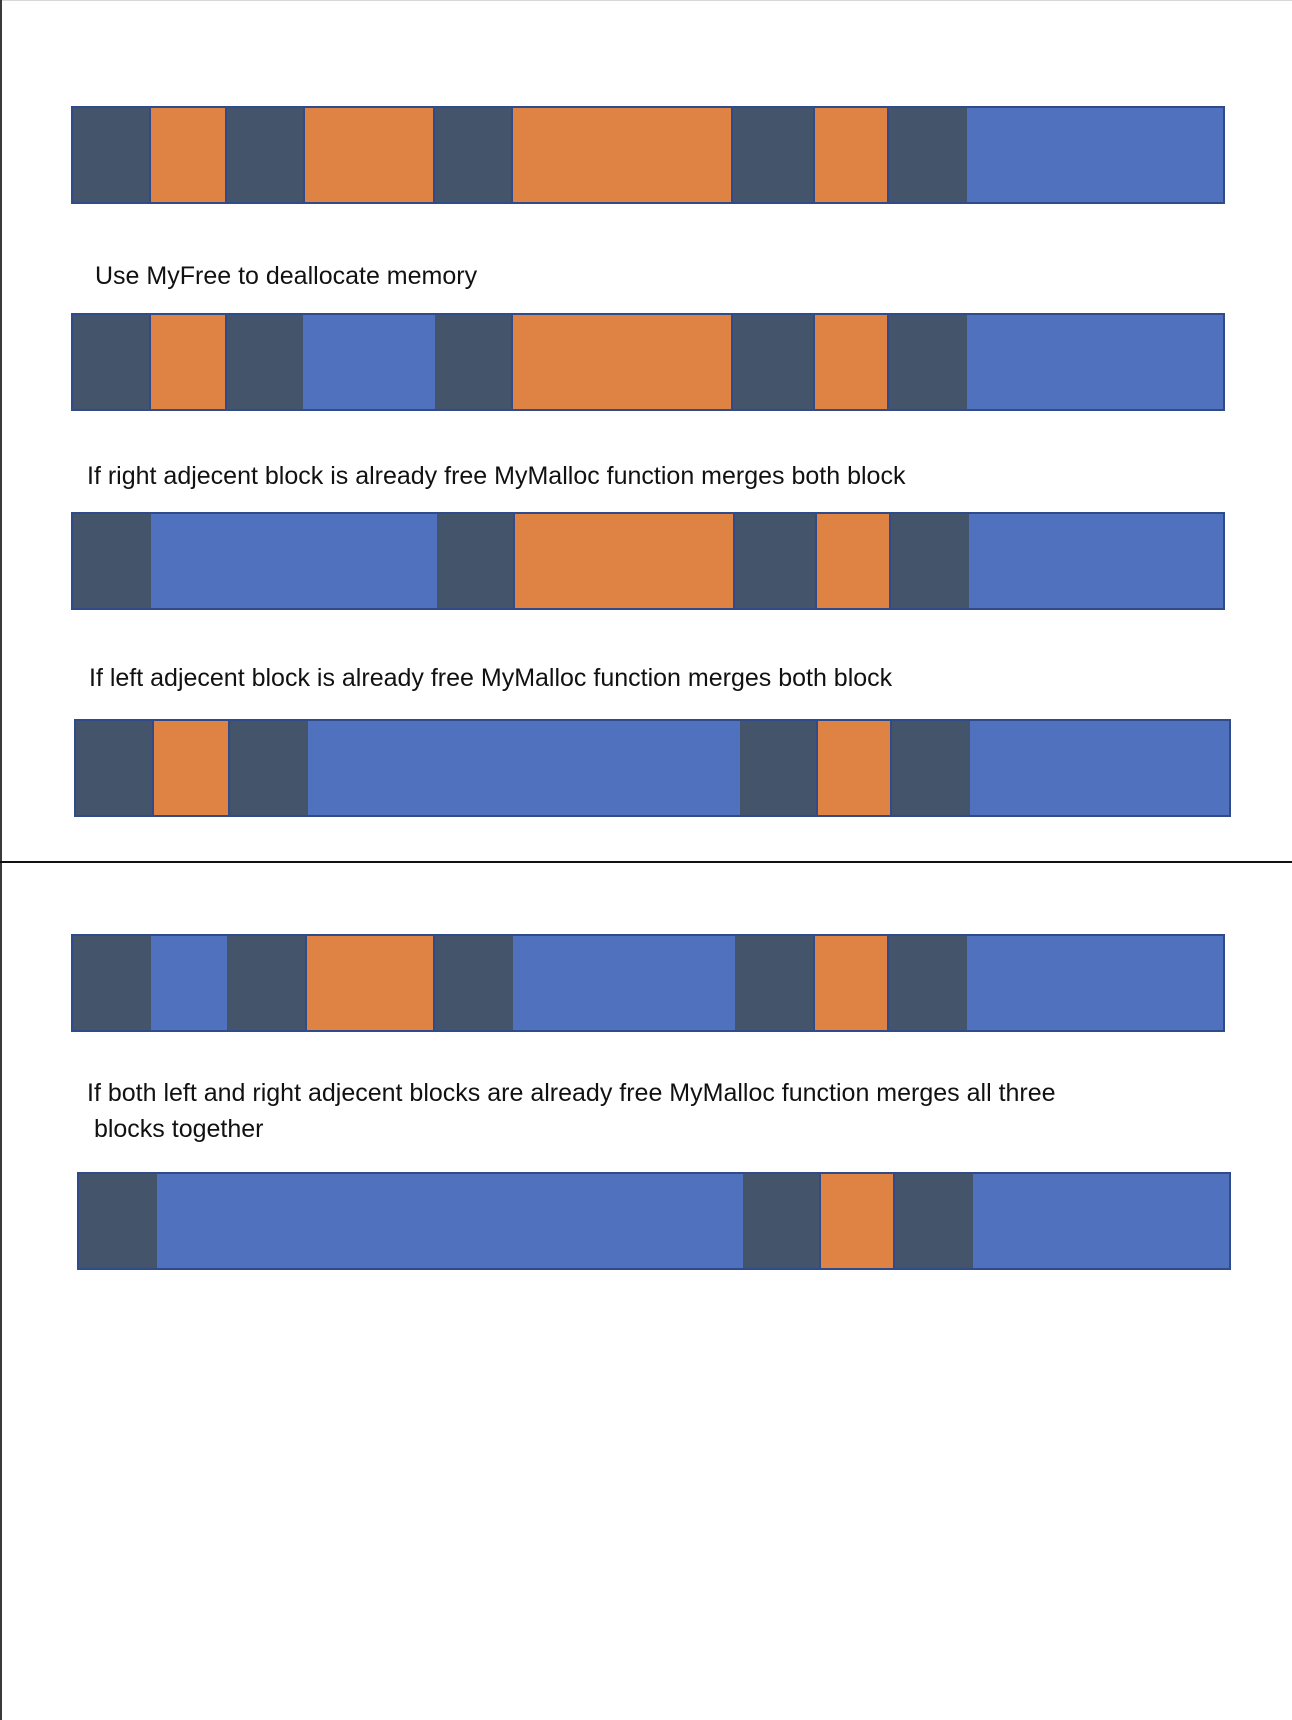 The image size is (1292, 1720). Describe the element at coordinates (175, 1129) in the screenshot. I see `caption-both-merge-line2: blocks together` at that location.